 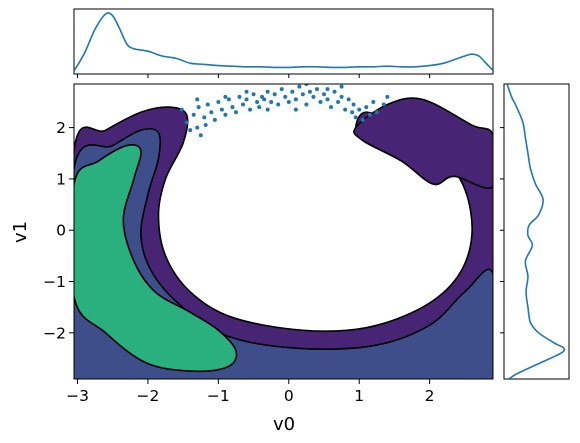 What do you see at coordinates (61, 179) in the screenshot?
I see `y-tick-label: 1` at bounding box center [61, 179].